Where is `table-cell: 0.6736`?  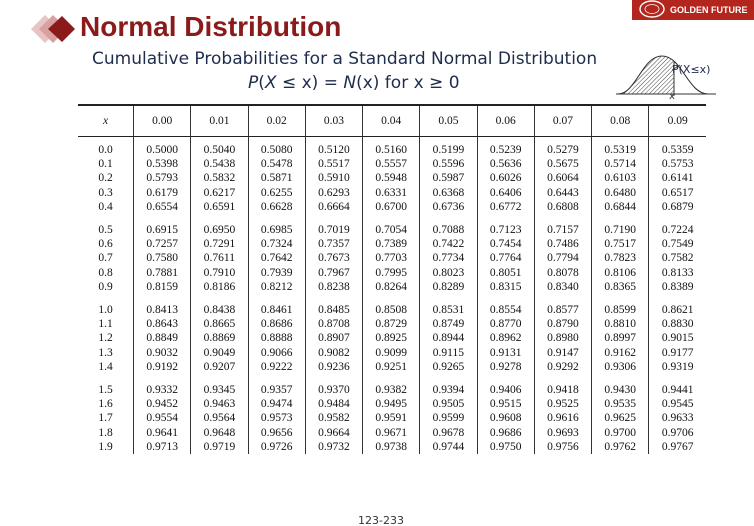
table-cell: 0.6736 is located at coordinates (448, 207).